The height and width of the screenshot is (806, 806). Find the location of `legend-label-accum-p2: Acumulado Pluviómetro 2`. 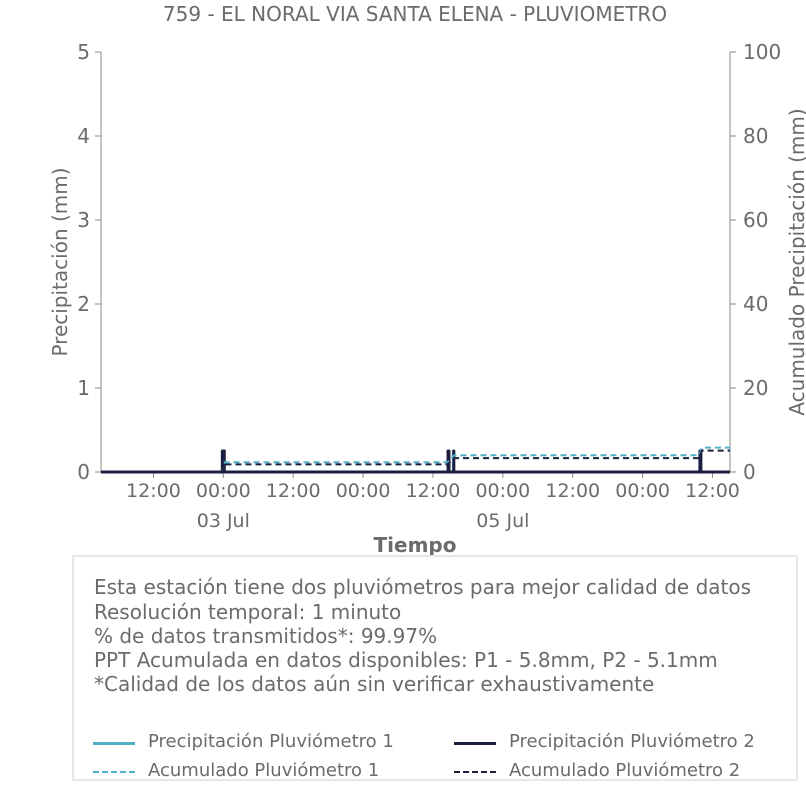

legend-label-accum-p2: Acumulado Pluviómetro 2 is located at coordinates (625, 770).